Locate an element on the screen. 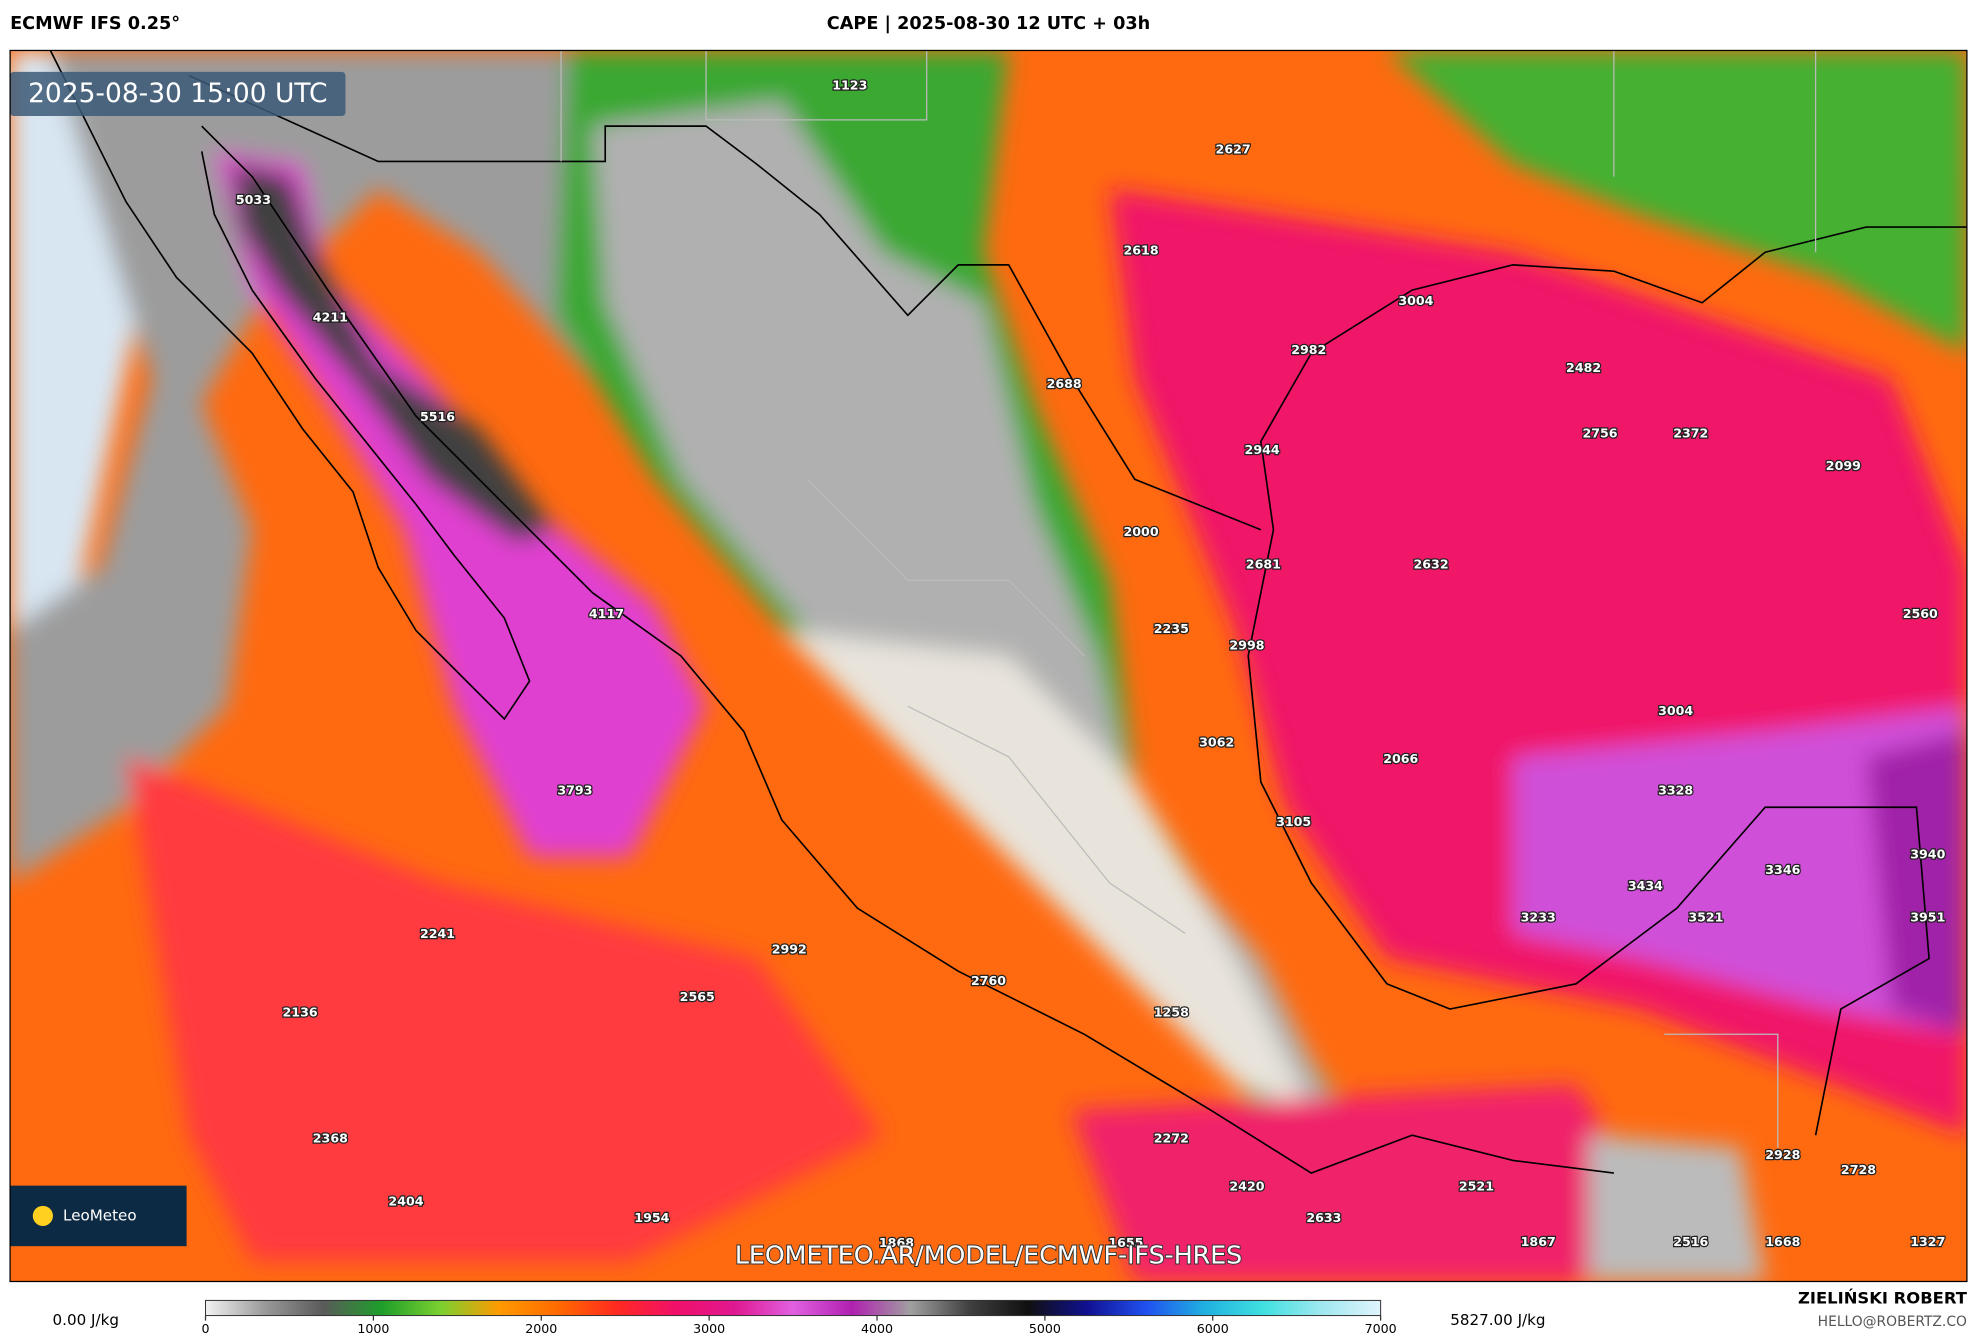 The width and height of the screenshot is (1977, 1337). cape-value: 2241 is located at coordinates (437, 933).